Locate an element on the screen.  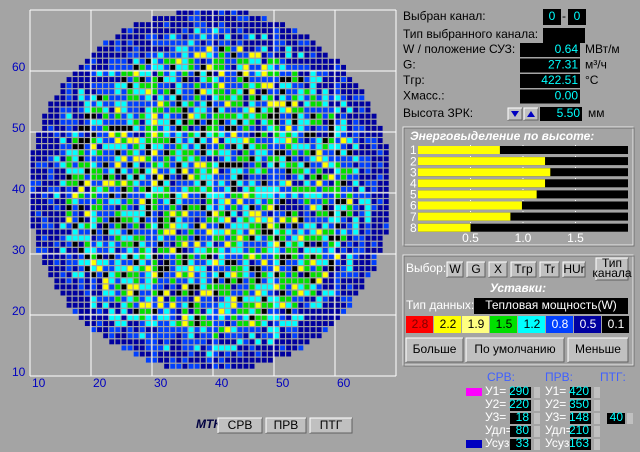
action-button is located at coordinates (434, 350).